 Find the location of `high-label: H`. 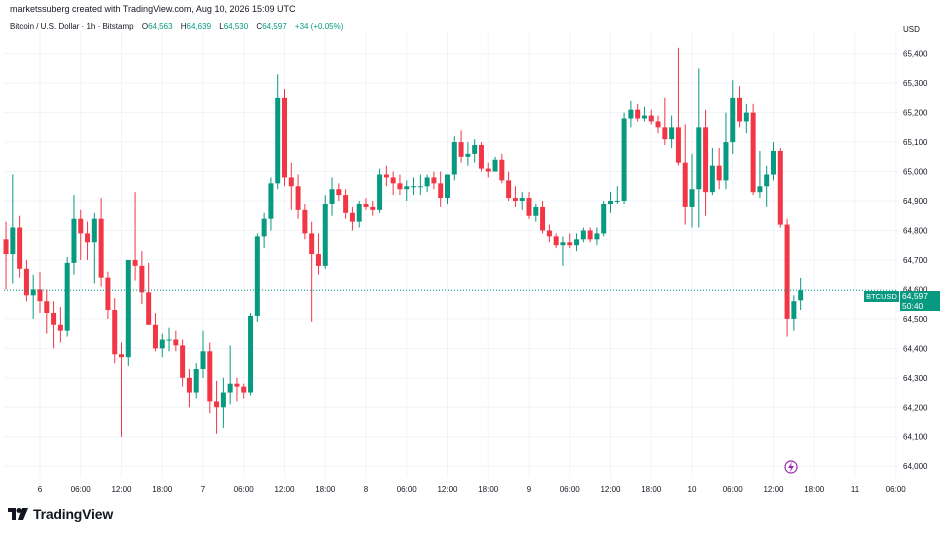

high-label: H is located at coordinates (183, 26).